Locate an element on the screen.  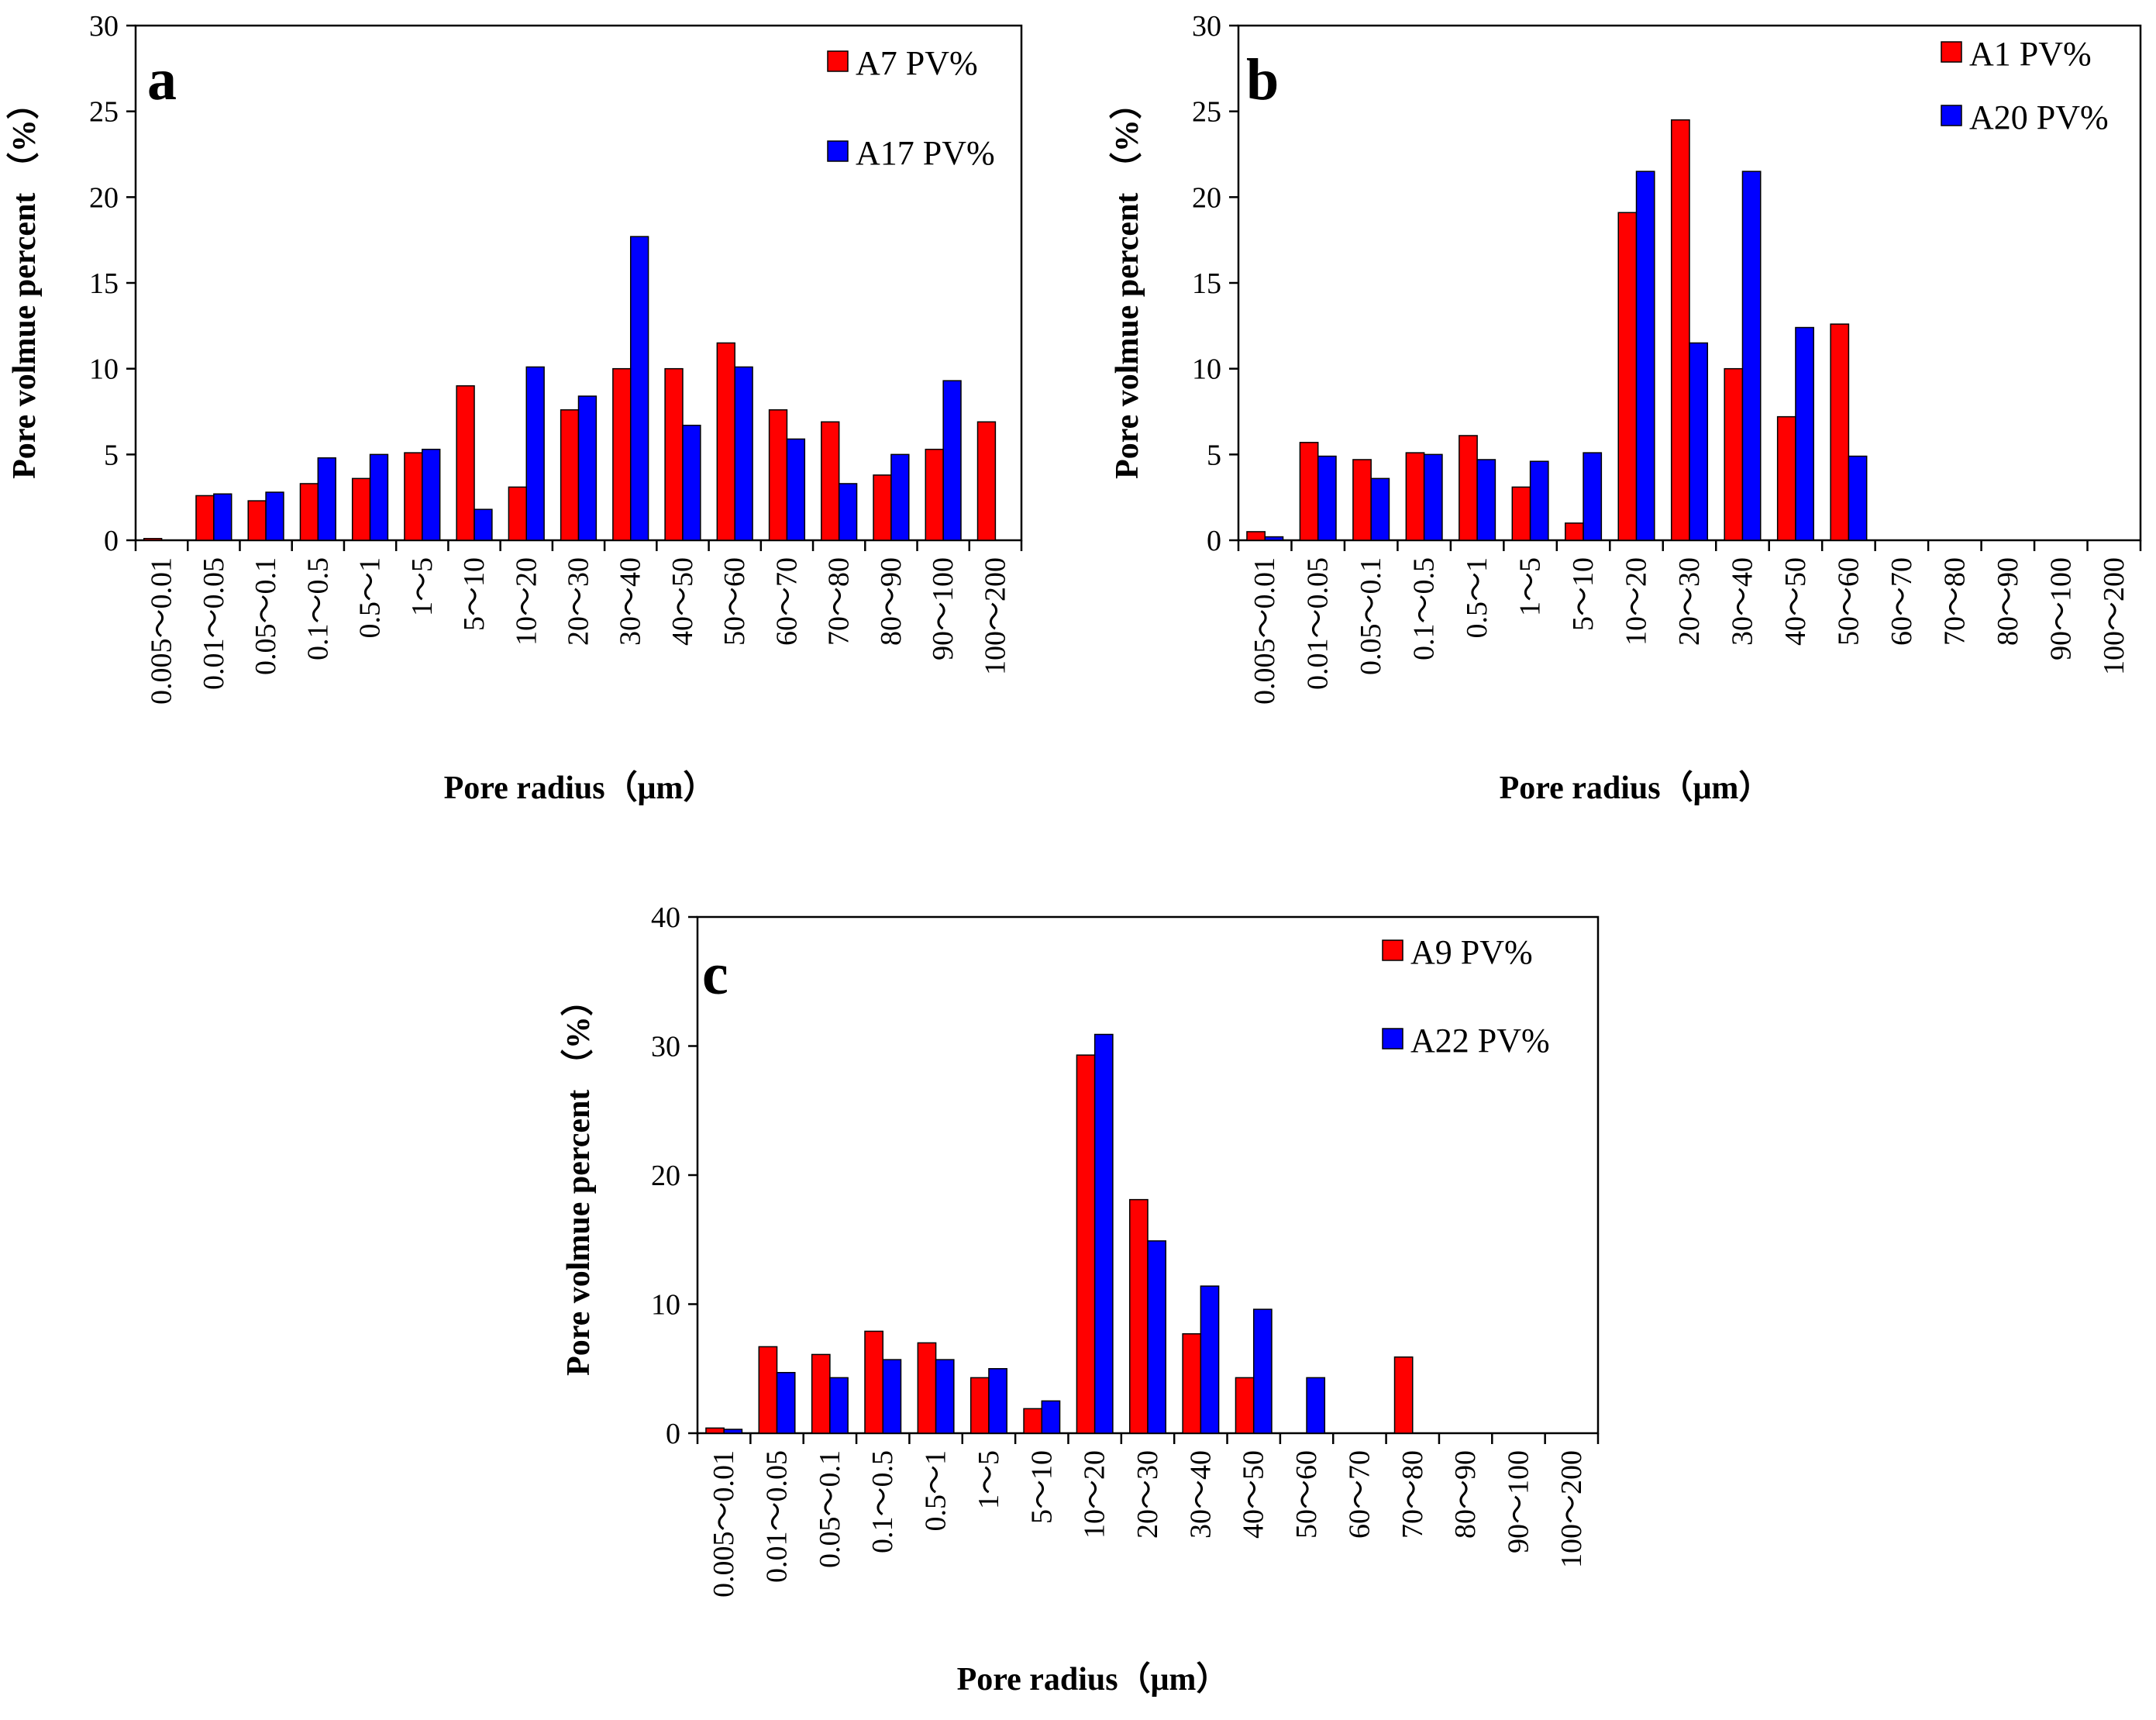
panel-label: c is located at coordinates (715, 974).